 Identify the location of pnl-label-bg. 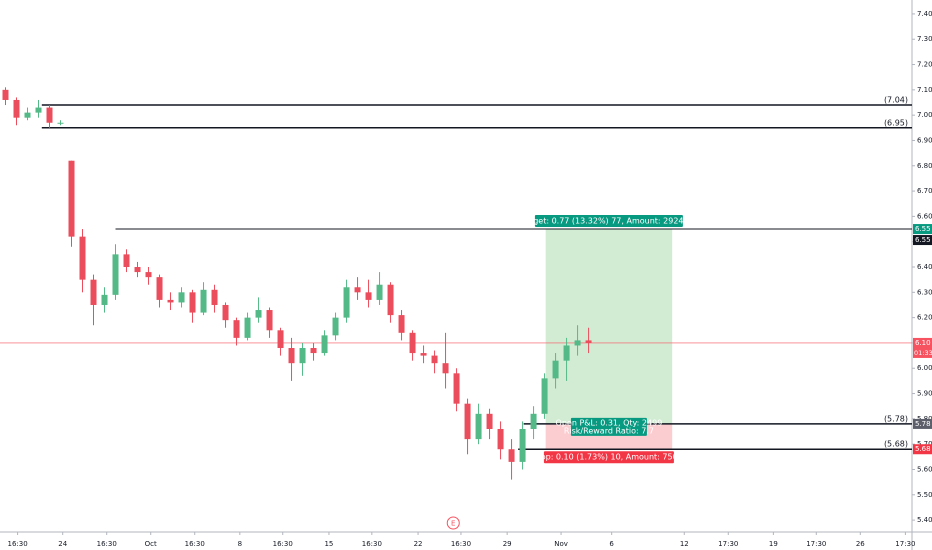
(608, 426).